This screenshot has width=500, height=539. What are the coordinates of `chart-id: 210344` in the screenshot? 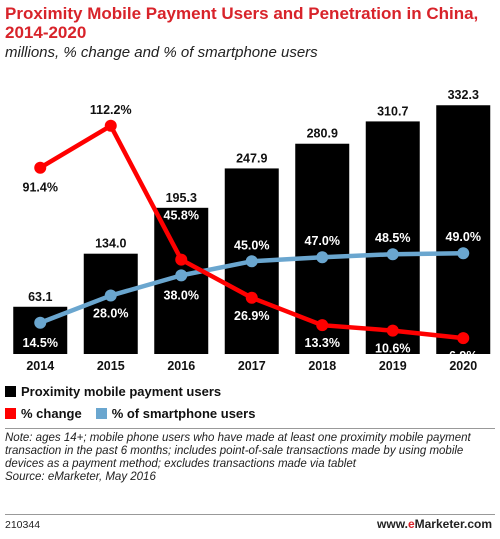 It's located at (23, 525).